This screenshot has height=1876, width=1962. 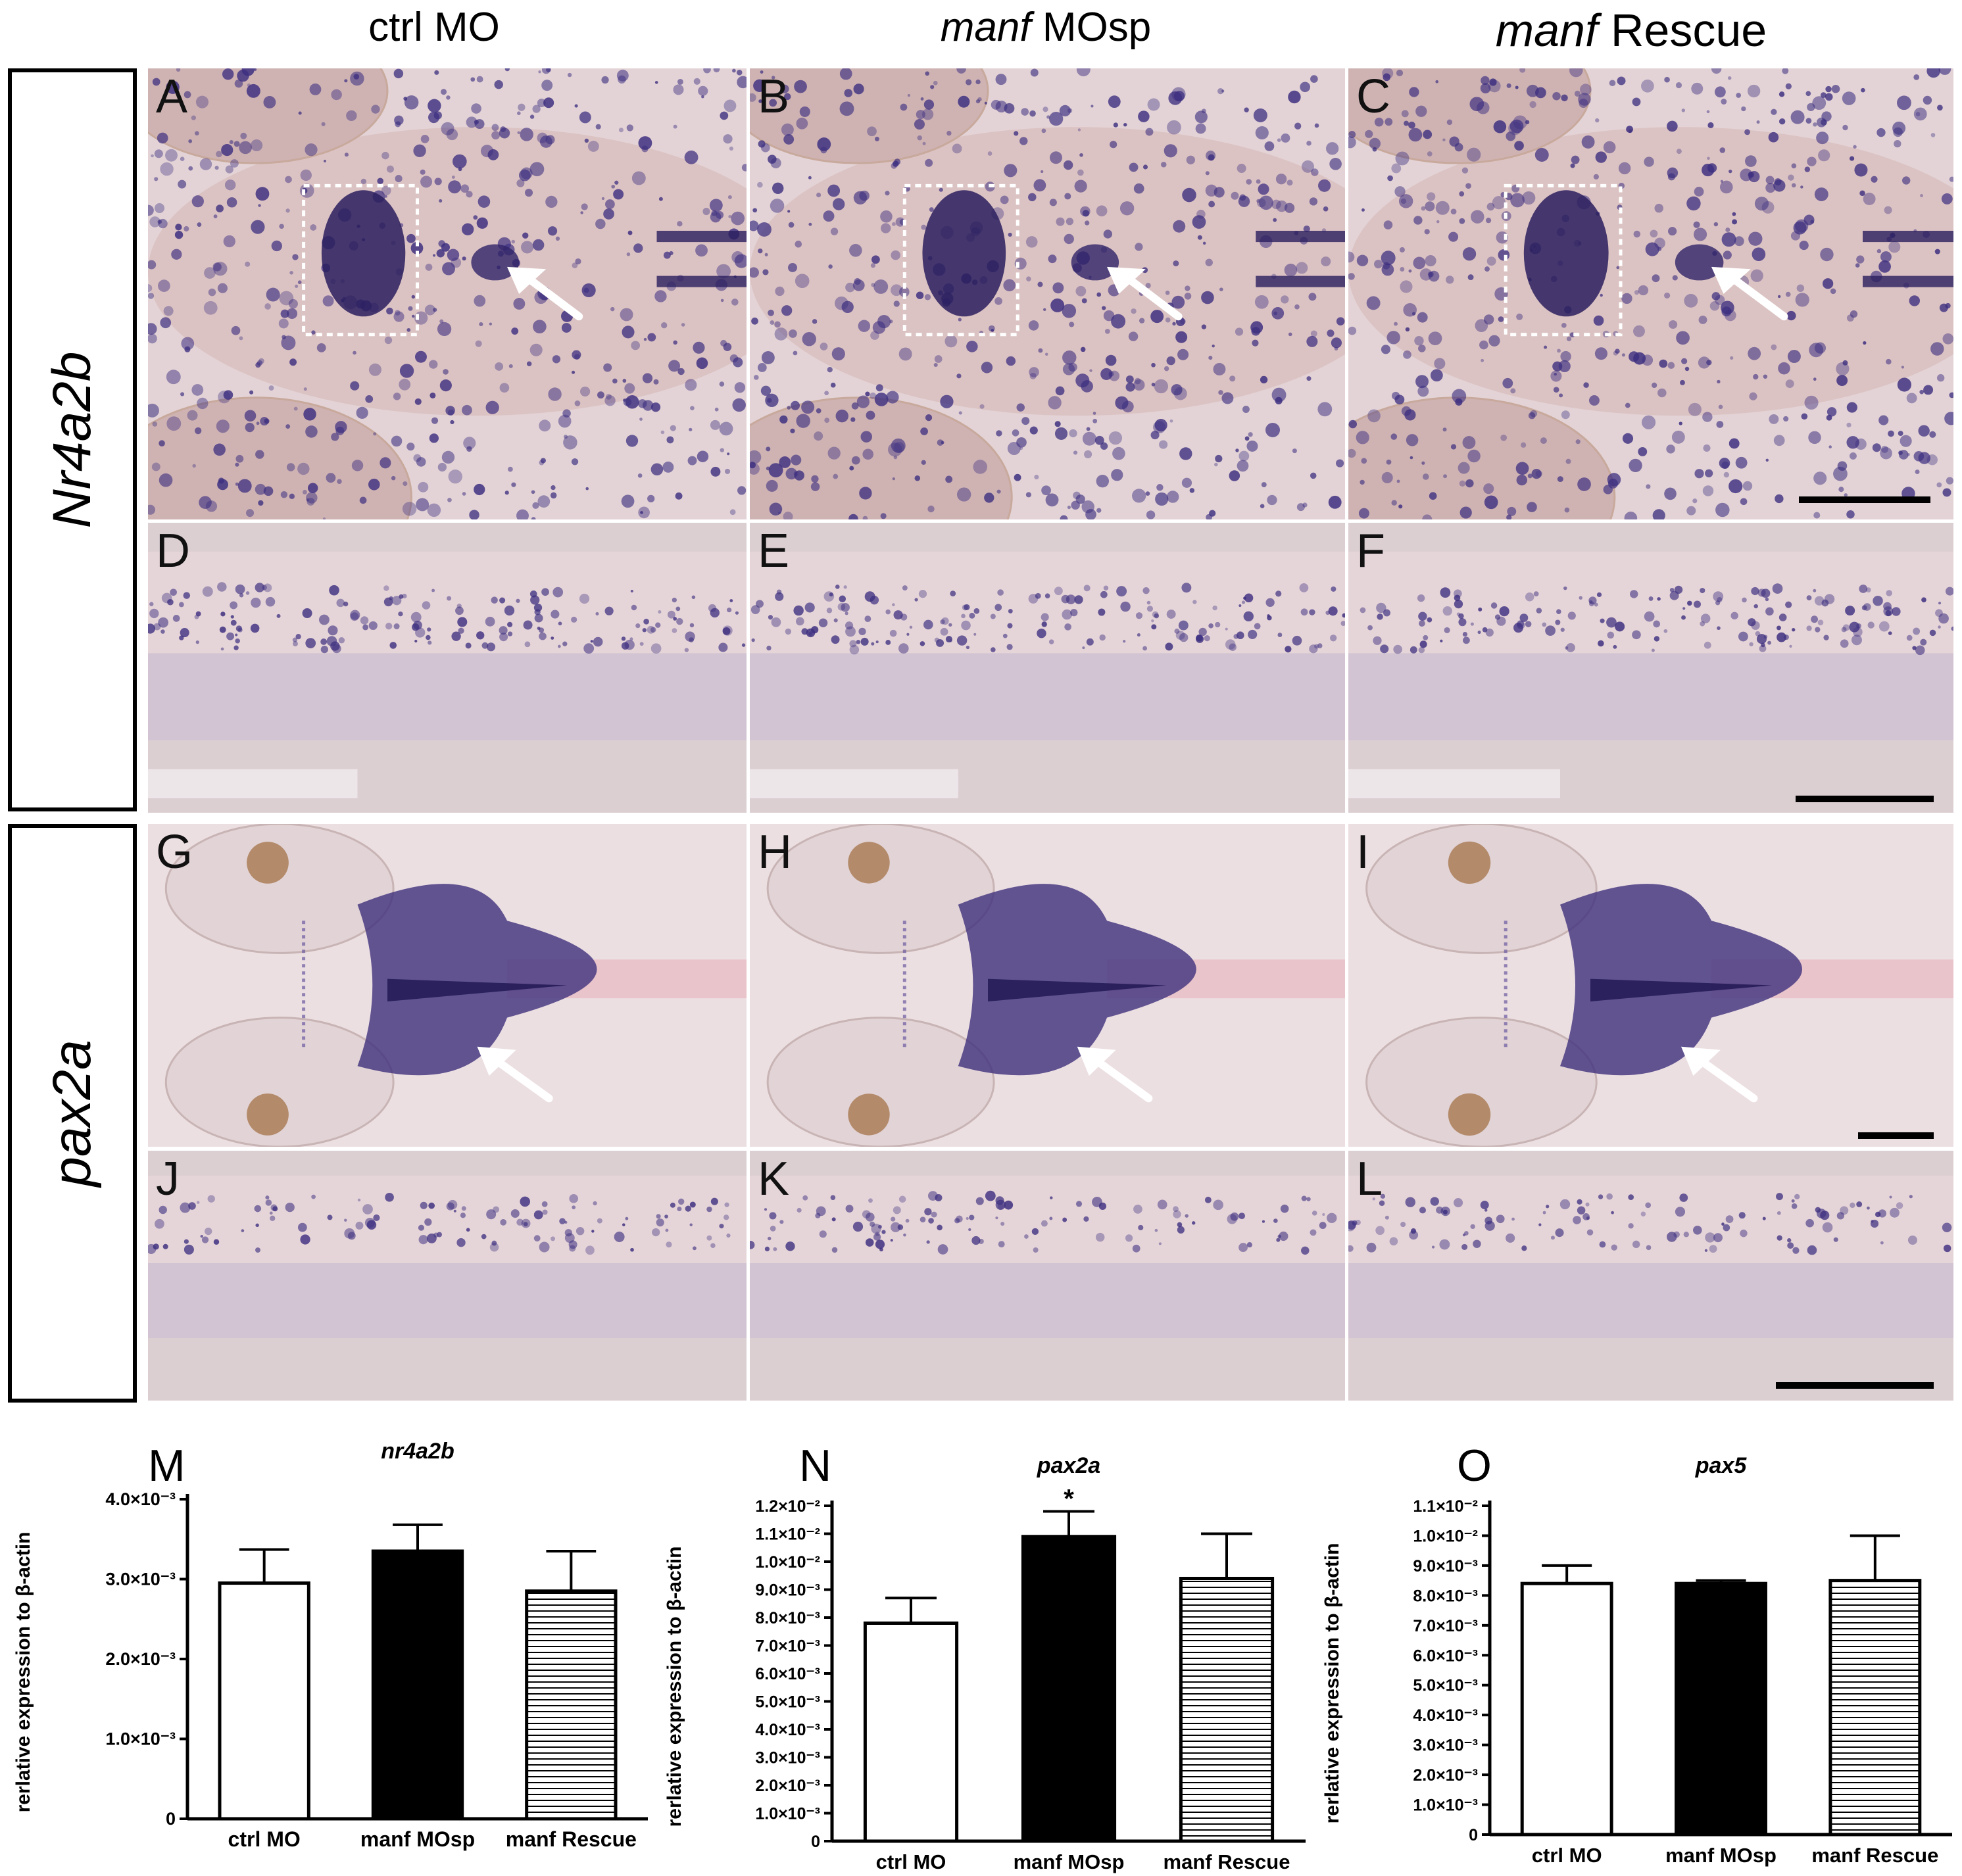 I want to click on significance-marker: *, so click(x=1069, y=1499).